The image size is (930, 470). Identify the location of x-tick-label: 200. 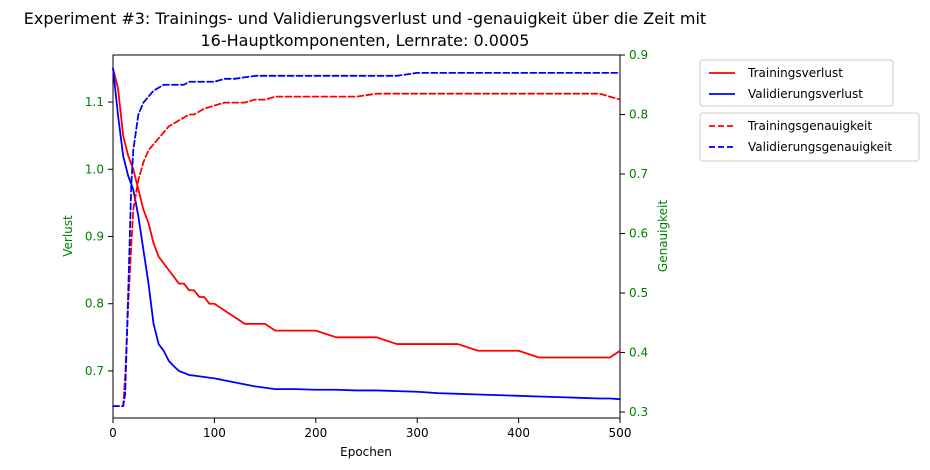
(315, 433).